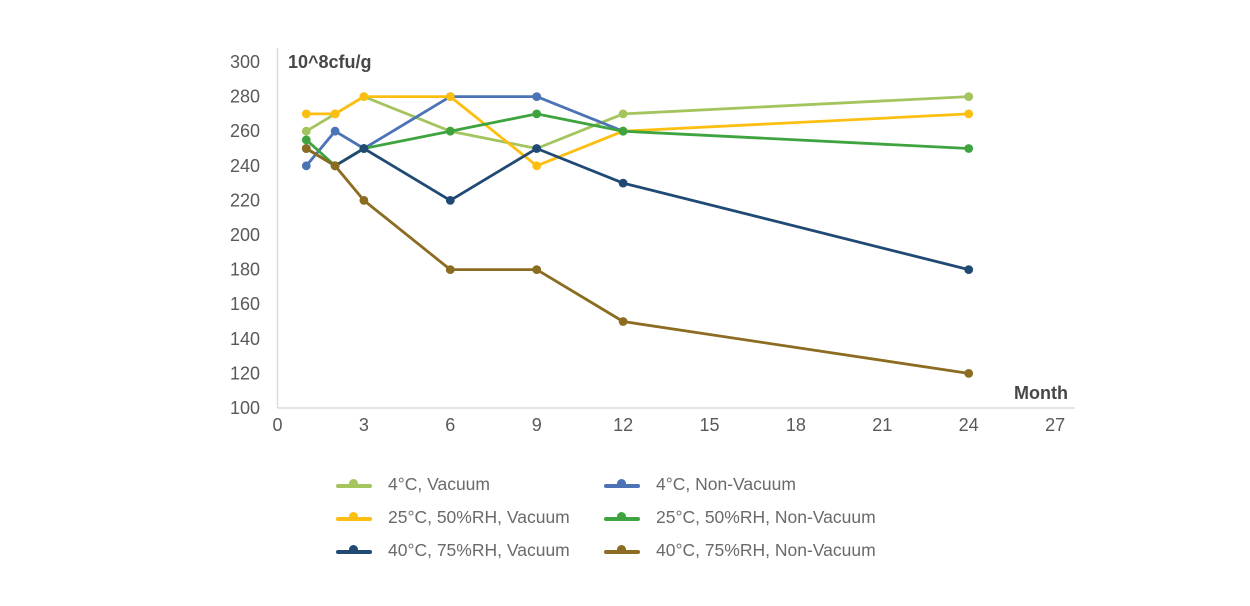 The image size is (1250, 606). What do you see at coordinates (969, 425) in the screenshot?
I see `x-tick-label: 24` at bounding box center [969, 425].